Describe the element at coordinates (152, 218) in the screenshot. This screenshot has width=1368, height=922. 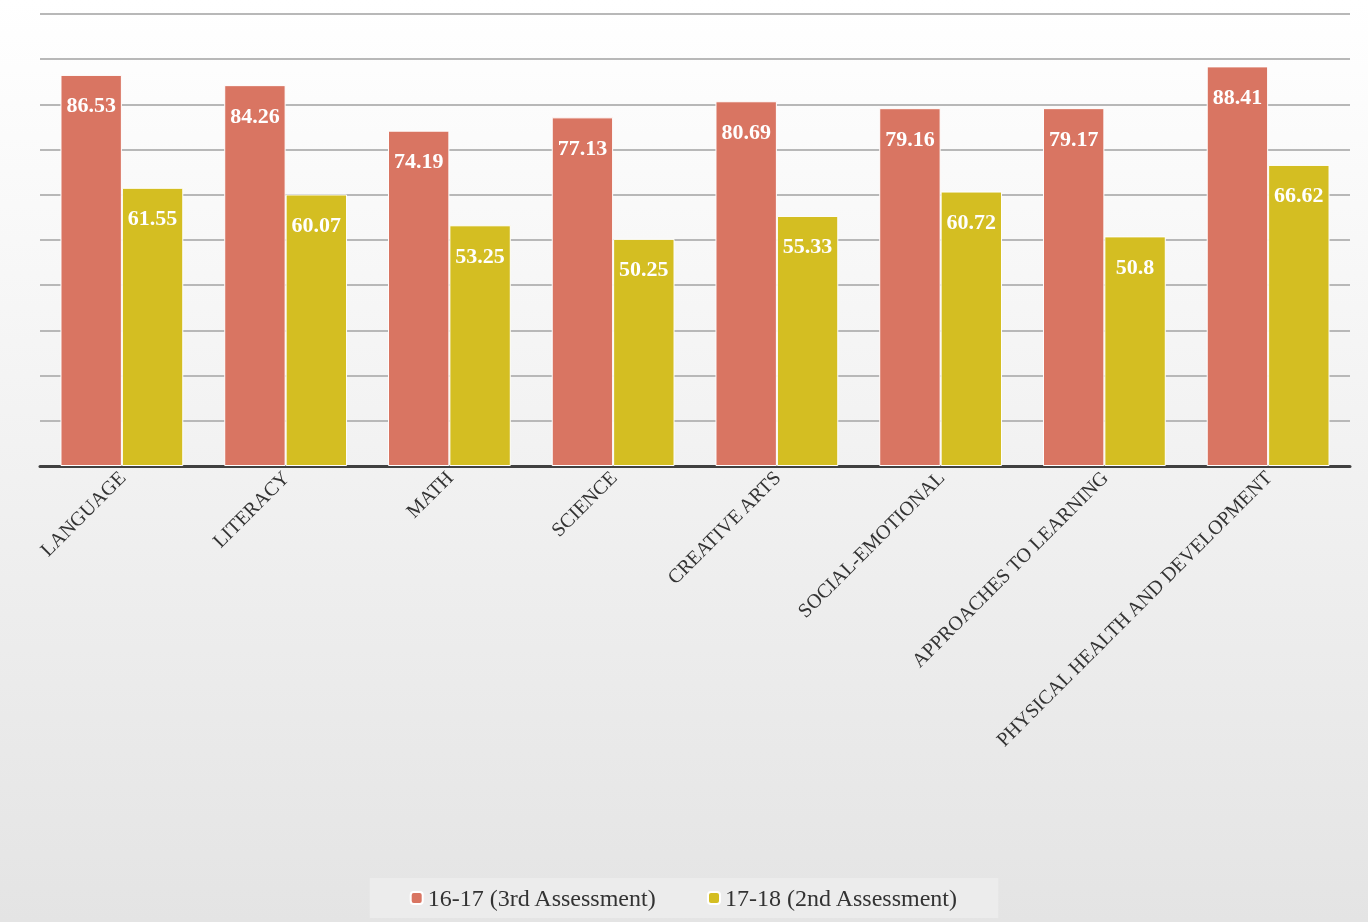
I see `data-label: 61.55` at that location.